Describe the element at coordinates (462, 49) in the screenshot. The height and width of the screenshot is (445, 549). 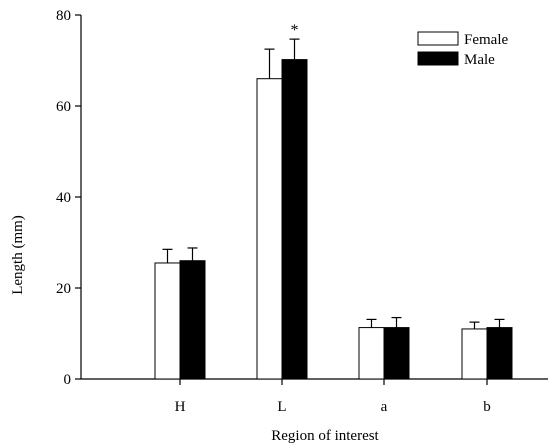
I see `legend: Female Male` at that location.